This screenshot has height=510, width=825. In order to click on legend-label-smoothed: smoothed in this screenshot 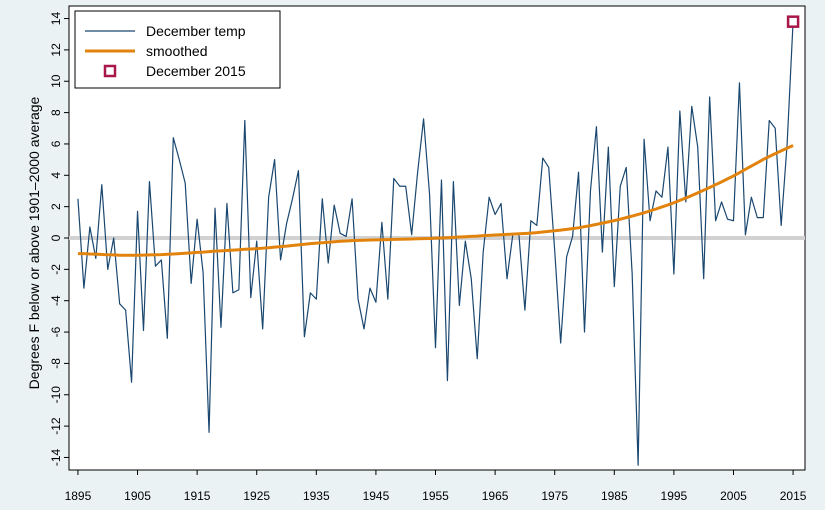, I will do `click(176, 51)`.